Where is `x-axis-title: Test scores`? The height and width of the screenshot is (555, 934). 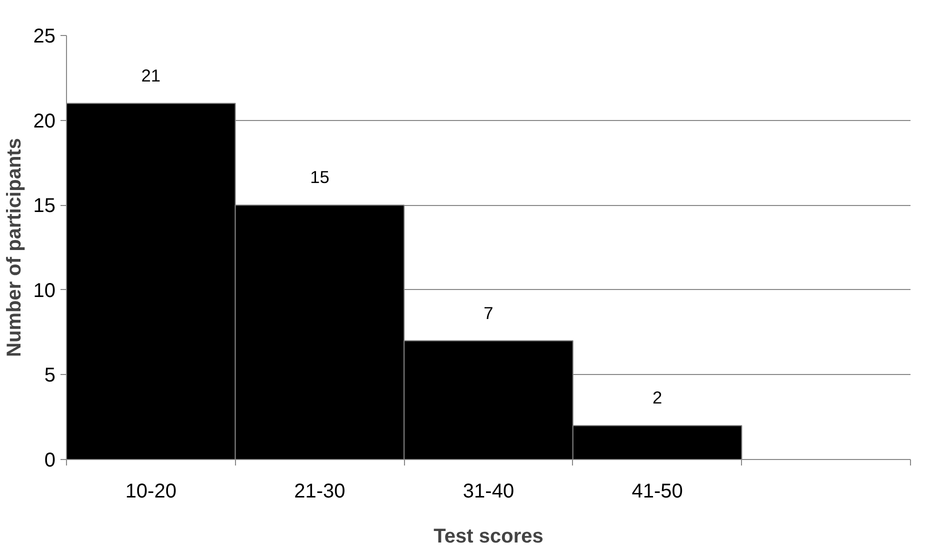 x-axis-title: Test scores is located at coordinates (489, 537).